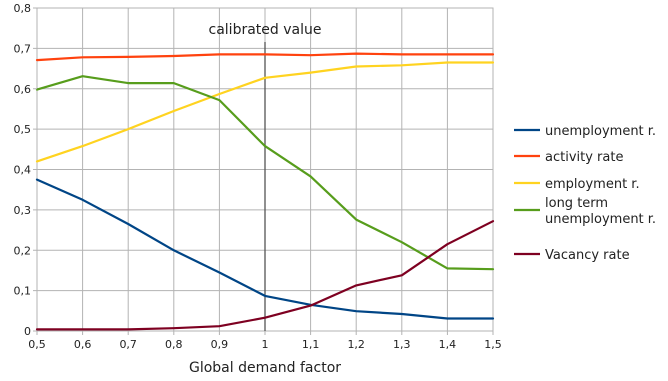  Describe the element at coordinates (27, 331) in the screenshot. I see `y-tick-label: 0` at that location.